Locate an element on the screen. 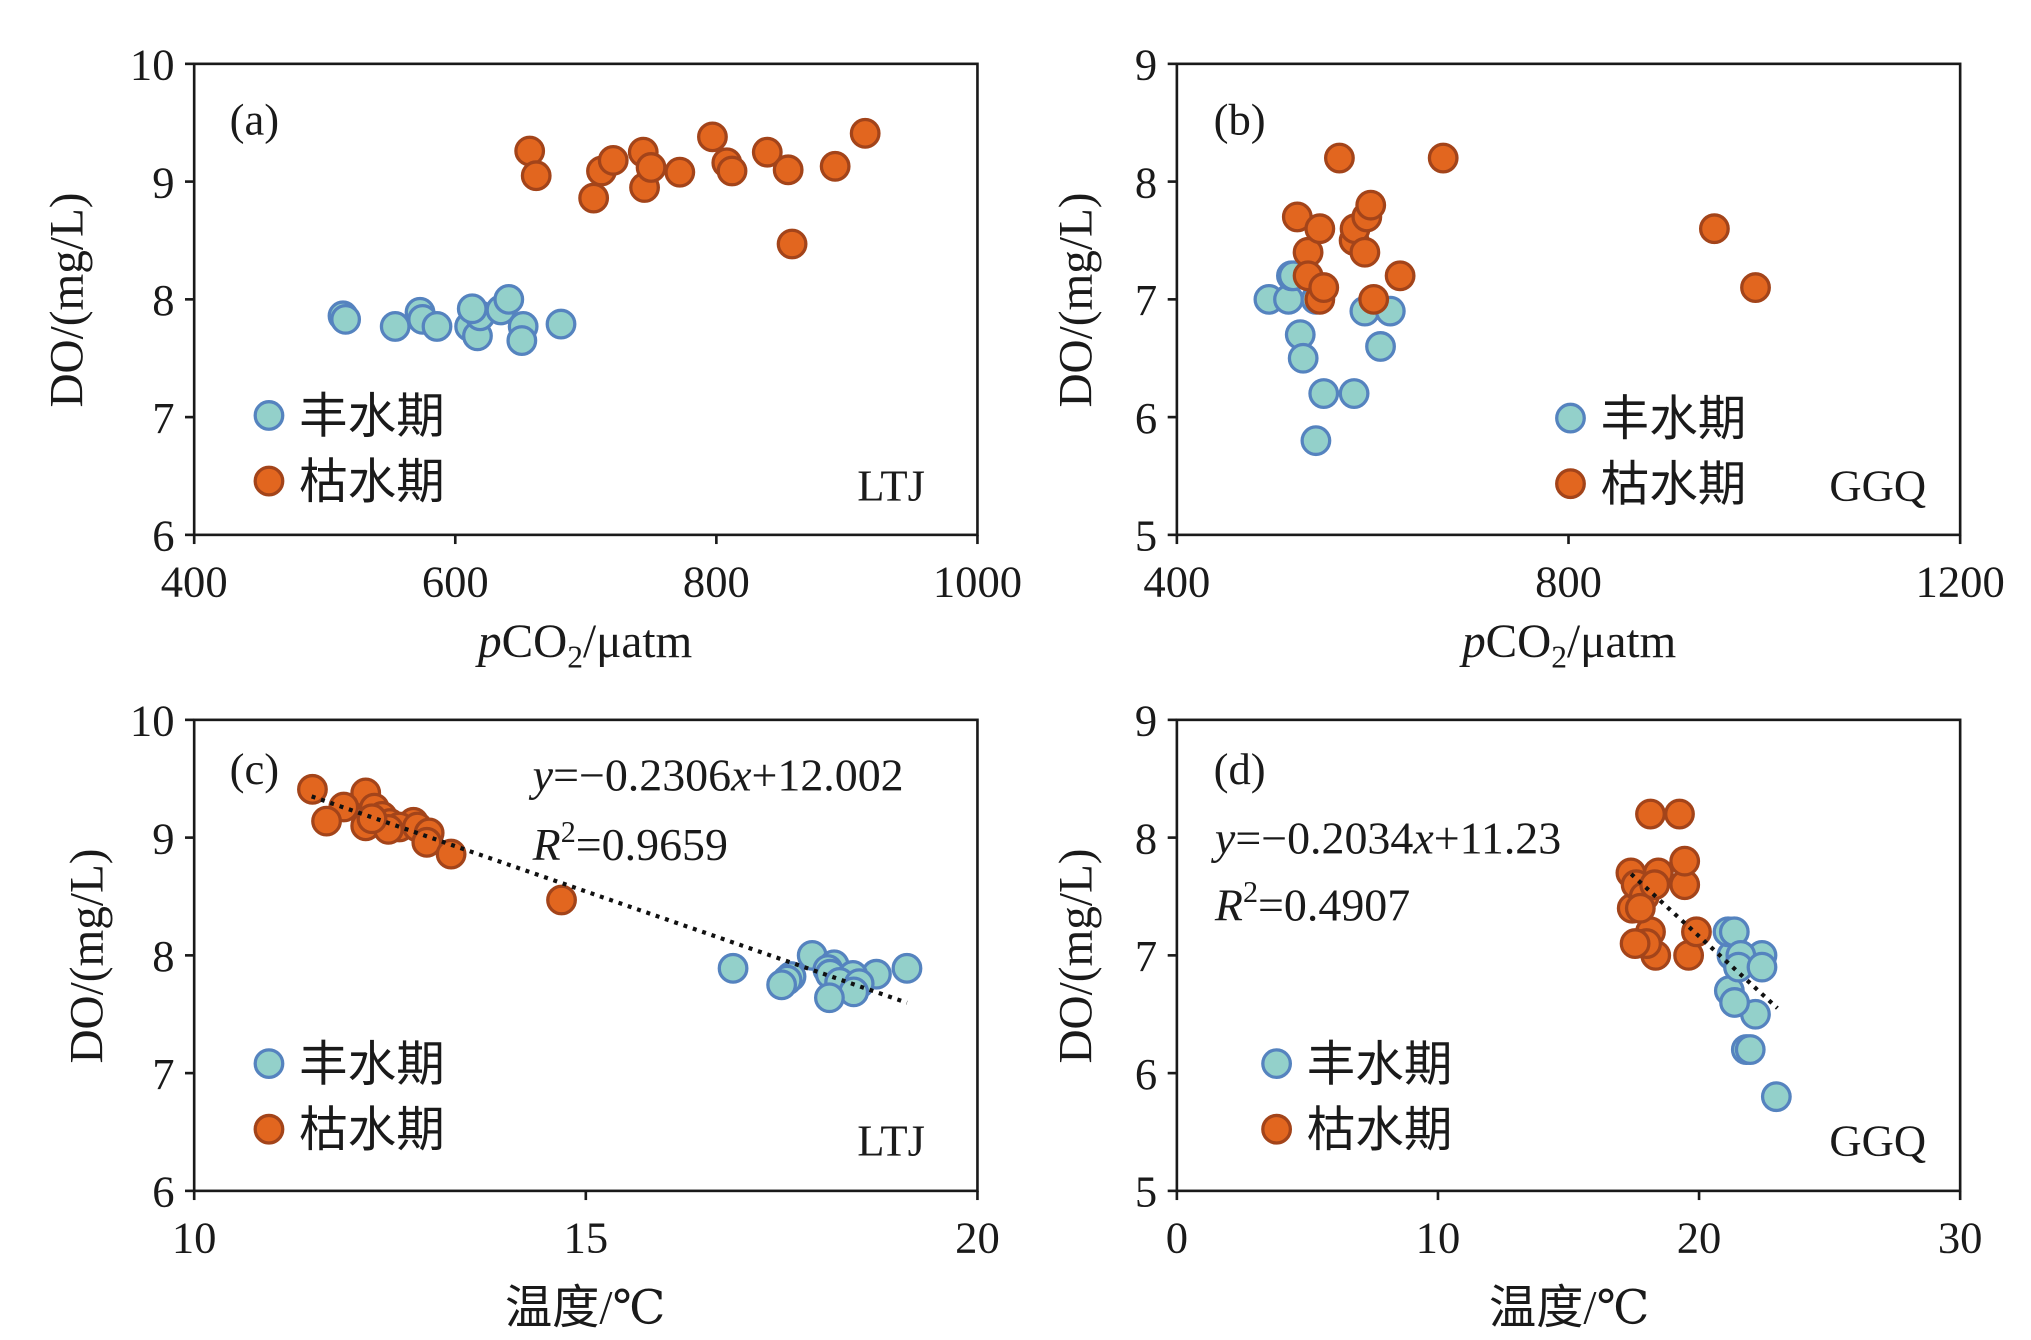 The image size is (2031, 1340). y-tick-label-a-4: 10 is located at coordinates (152, 65).